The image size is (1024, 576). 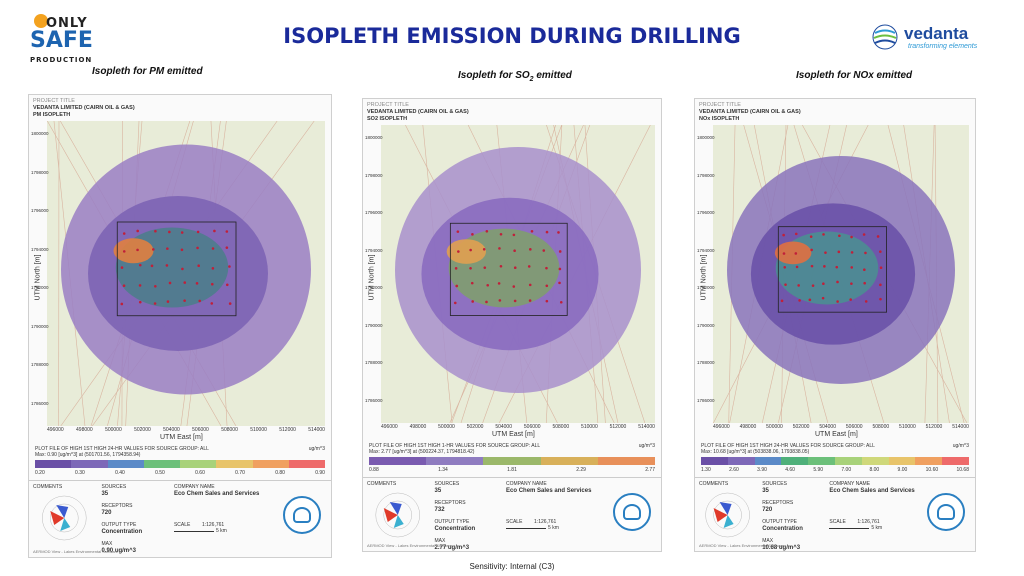 I want to click on vedanta-logo: vedanta transforming elements, so click(x=942, y=37).